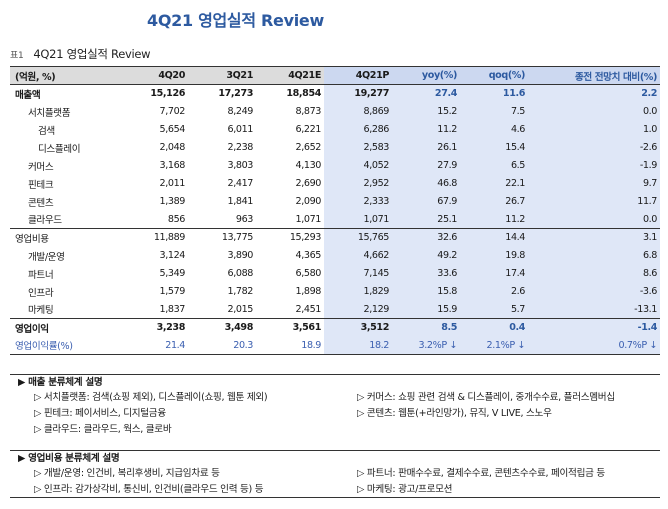 The image size is (668, 509). What do you see at coordinates (486, 397) in the screenshot?
I see `note-commerce: ▷ 커머스: 쇼핑 관련 검색 & 디스플레이, 중개수수료, 플러스멤버십` at bounding box center [486, 397].